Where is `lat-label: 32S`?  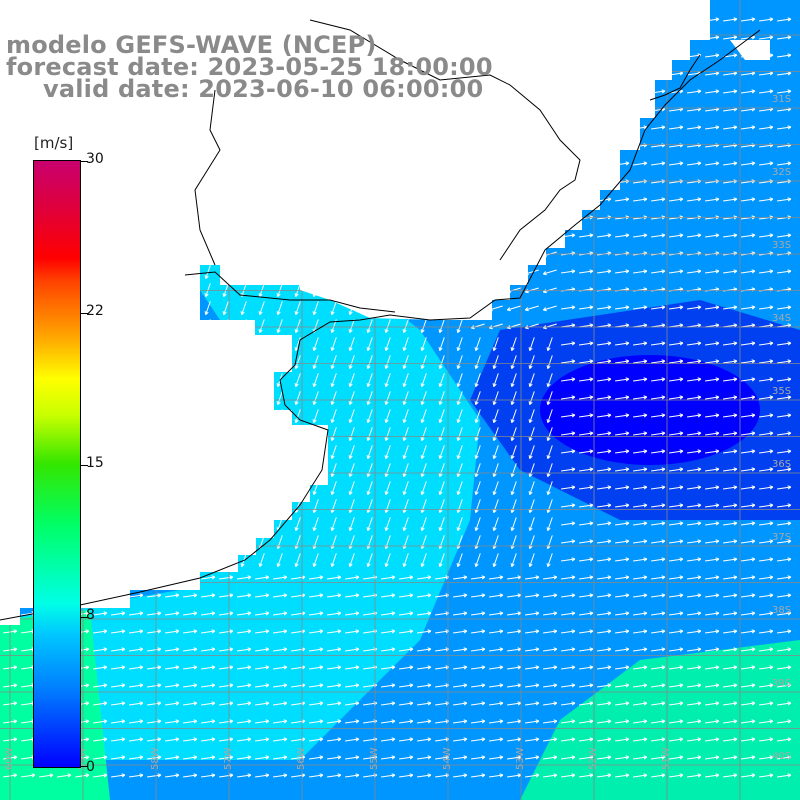 lat-label: 32S is located at coordinates (781, 172).